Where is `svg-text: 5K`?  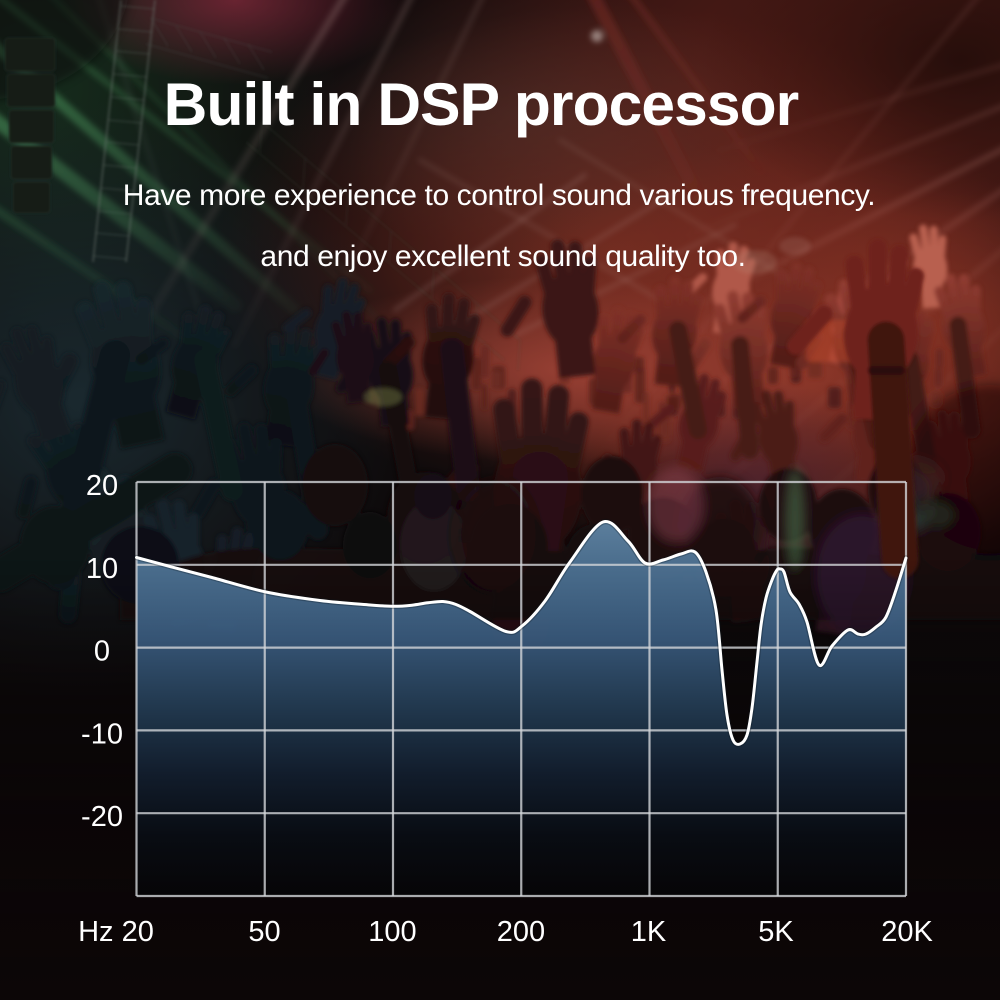
svg-text: 5K is located at coordinates (776, 932).